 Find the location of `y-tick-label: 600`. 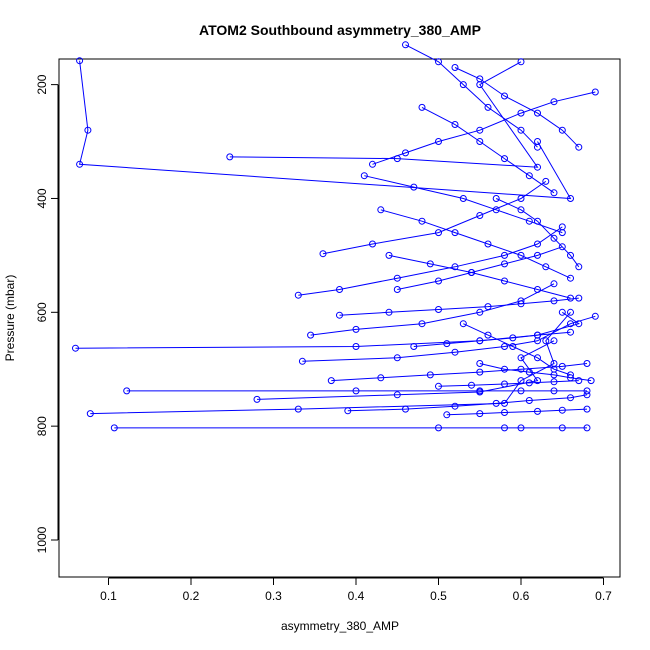

y-tick-label: 600 is located at coordinates (42, 312).